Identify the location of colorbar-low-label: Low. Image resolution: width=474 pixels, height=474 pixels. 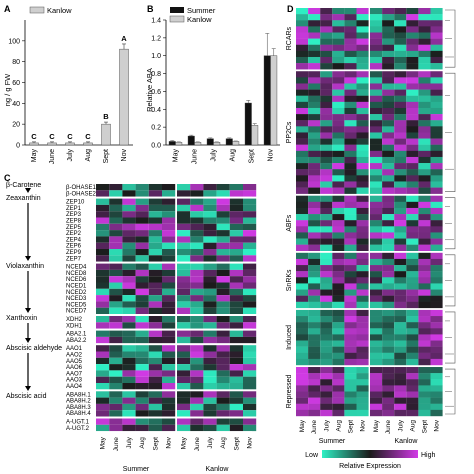
(312, 455).